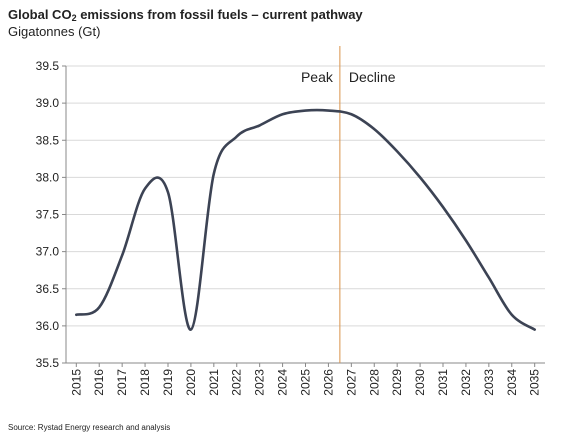 The image size is (563, 440). What do you see at coordinates (122, 382) in the screenshot?
I see `x-tick-label: 2017` at bounding box center [122, 382].